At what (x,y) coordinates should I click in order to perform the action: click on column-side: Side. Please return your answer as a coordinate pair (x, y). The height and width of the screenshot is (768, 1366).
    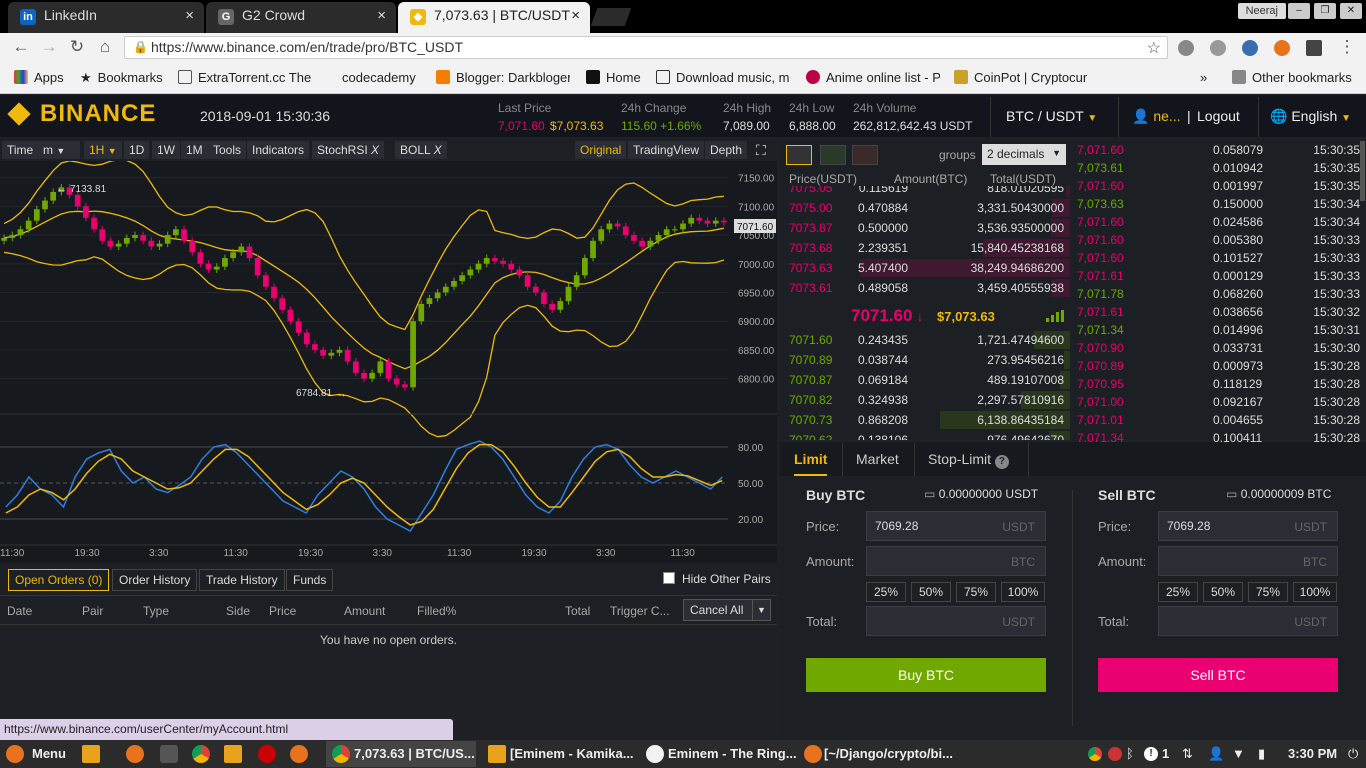
    Looking at the image, I should click on (238, 611).